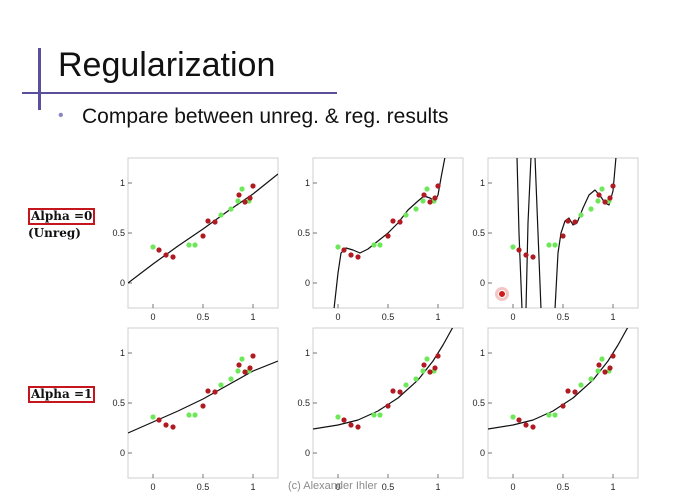  I want to click on plot-panel-r2-c3: 0 0.5 1 0 0.5 1, so click(555, 409).